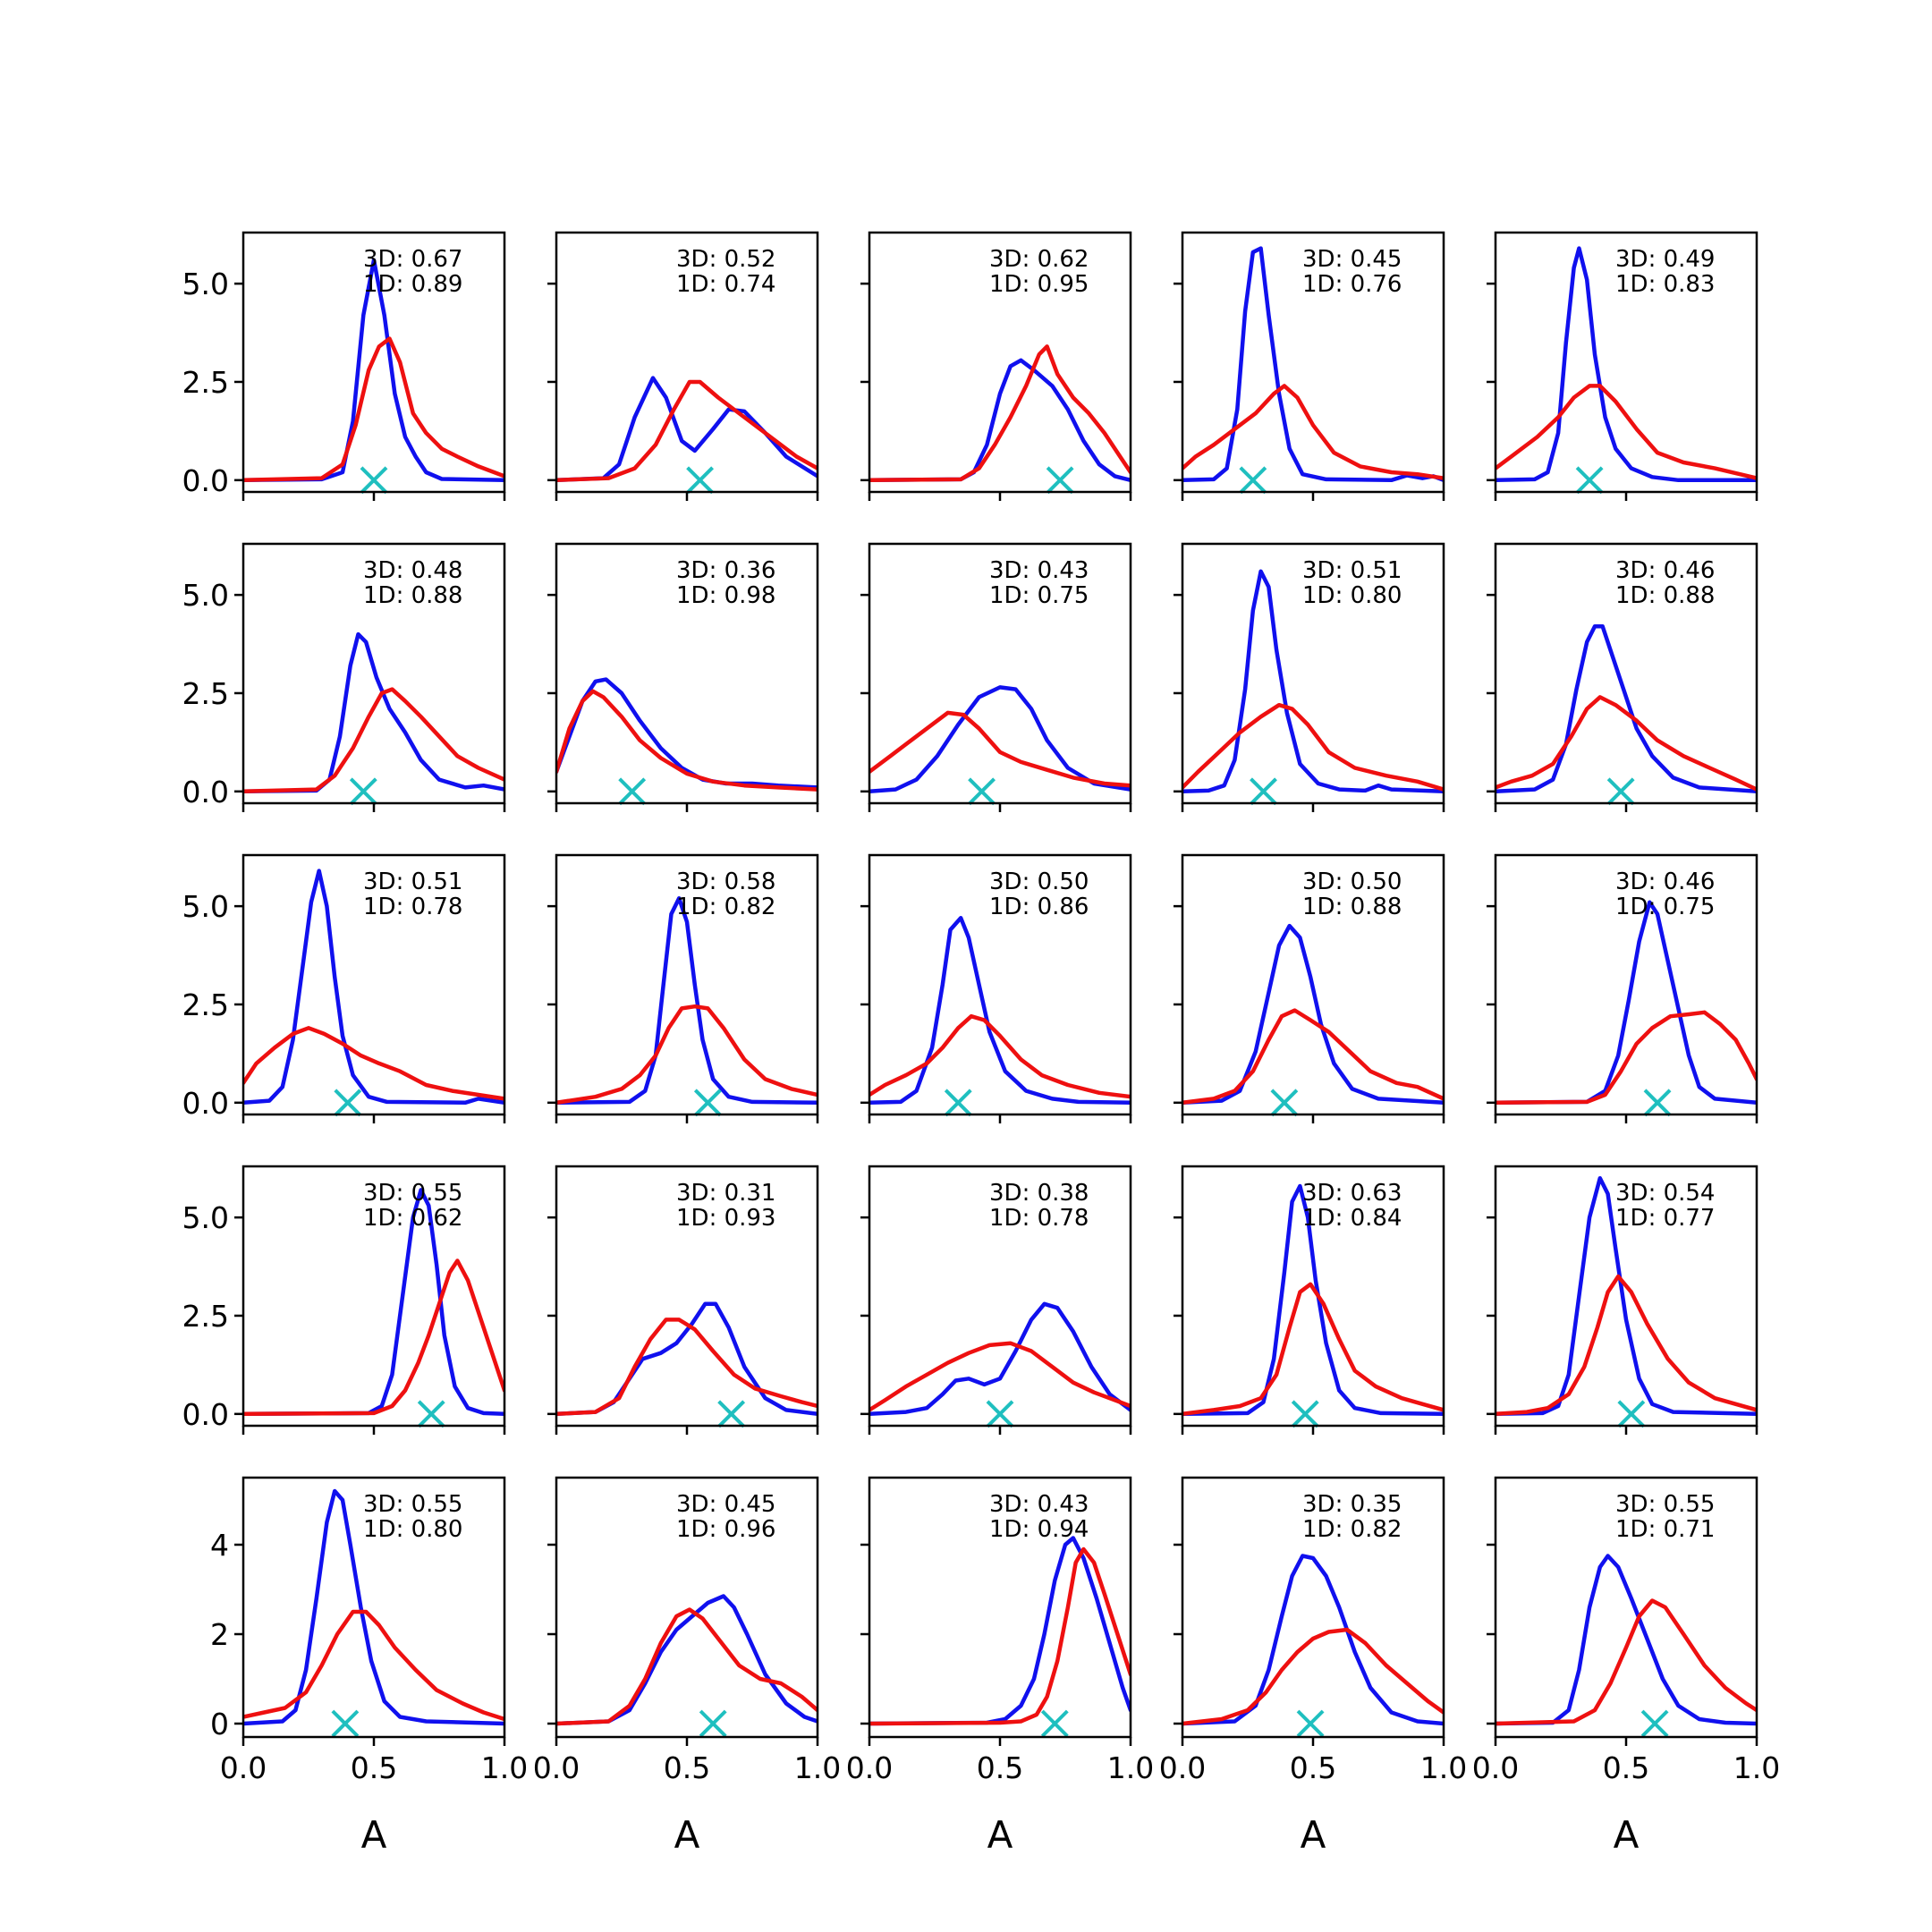 The image size is (1932, 1932). What do you see at coordinates (1352, 882) in the screenshot?
I see `annotation-3d: 3D: 0.50` at bounding box center [1352, 882].